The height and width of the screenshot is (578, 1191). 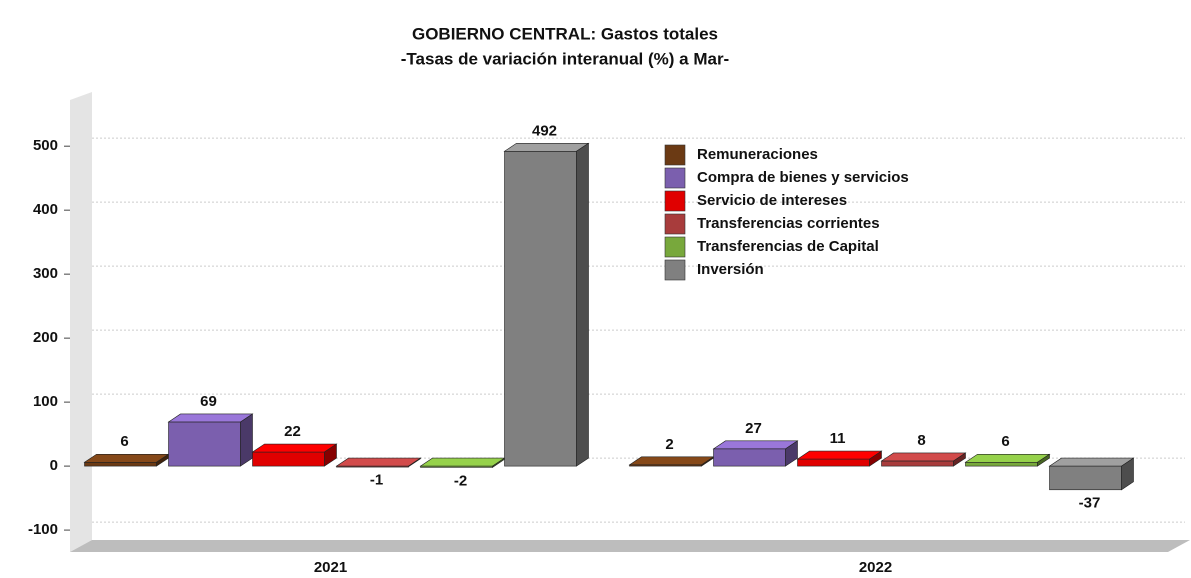 I want to click on legend-label: Compra de bienes y servicios, so click(x=803, y=177).